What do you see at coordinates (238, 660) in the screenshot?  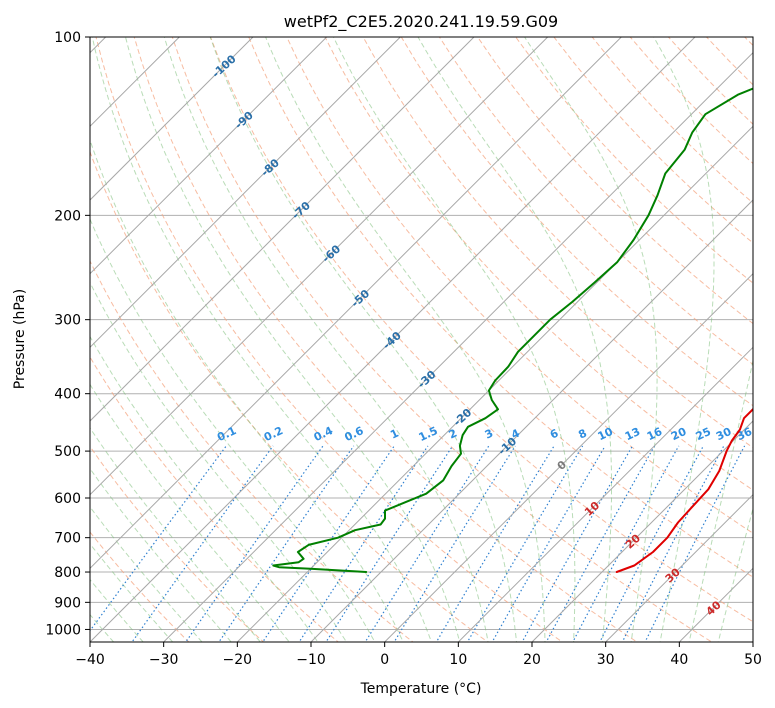 I see `x-tick-label: −20` at bounding box center [238, 660].